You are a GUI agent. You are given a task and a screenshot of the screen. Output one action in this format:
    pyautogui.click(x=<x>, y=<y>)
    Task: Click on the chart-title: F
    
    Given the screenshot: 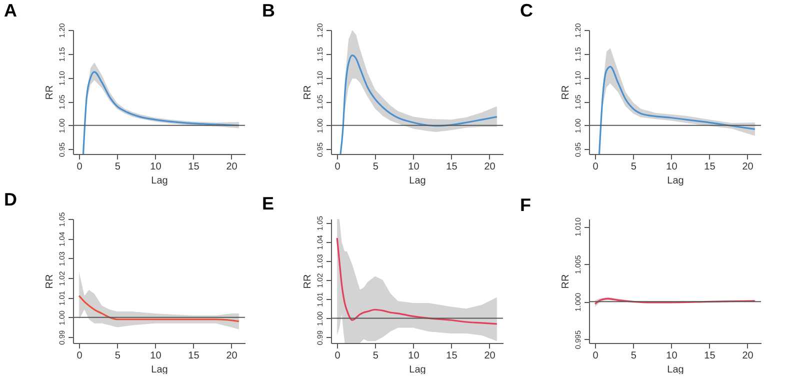 What is the action you would take?
    pyautogui.click(x=525, y=205)
    